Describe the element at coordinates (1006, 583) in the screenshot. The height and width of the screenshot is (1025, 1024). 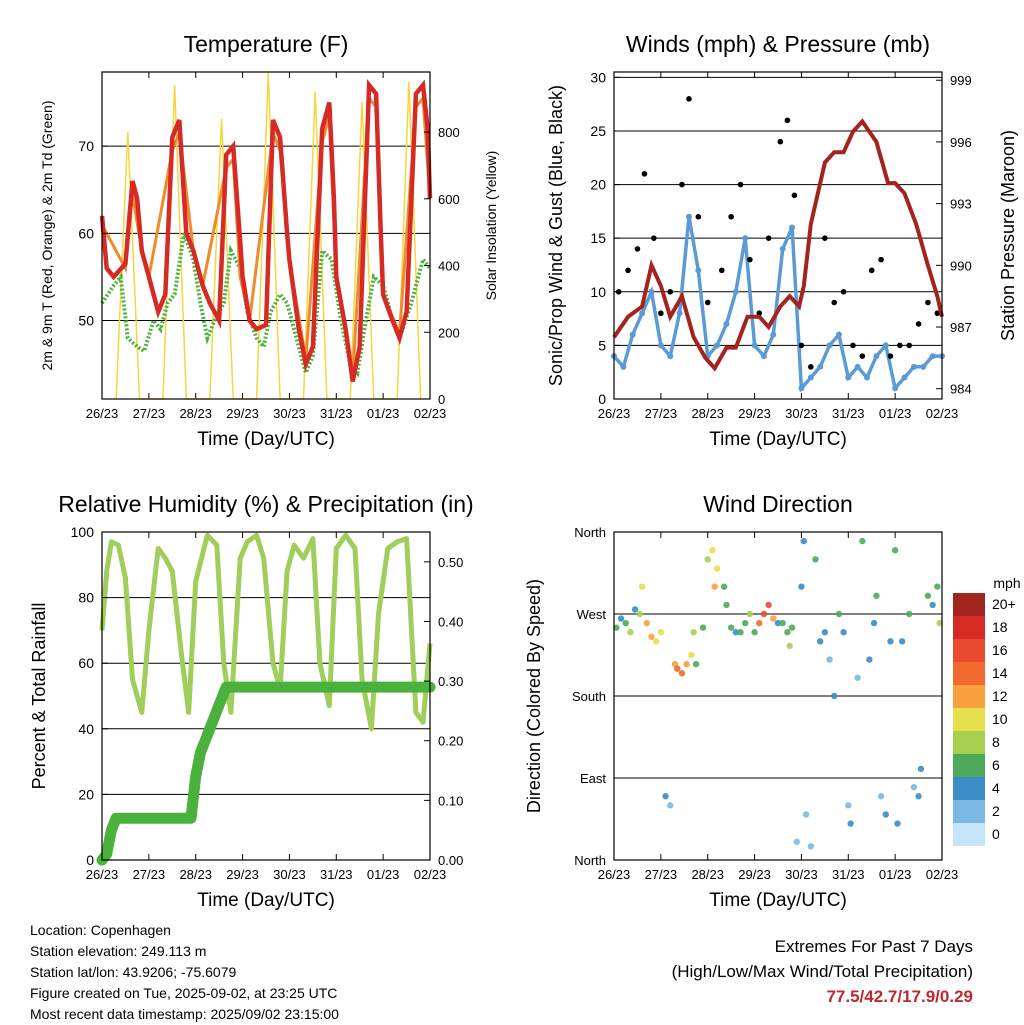
I see `colorbar-title: mph` at that location.